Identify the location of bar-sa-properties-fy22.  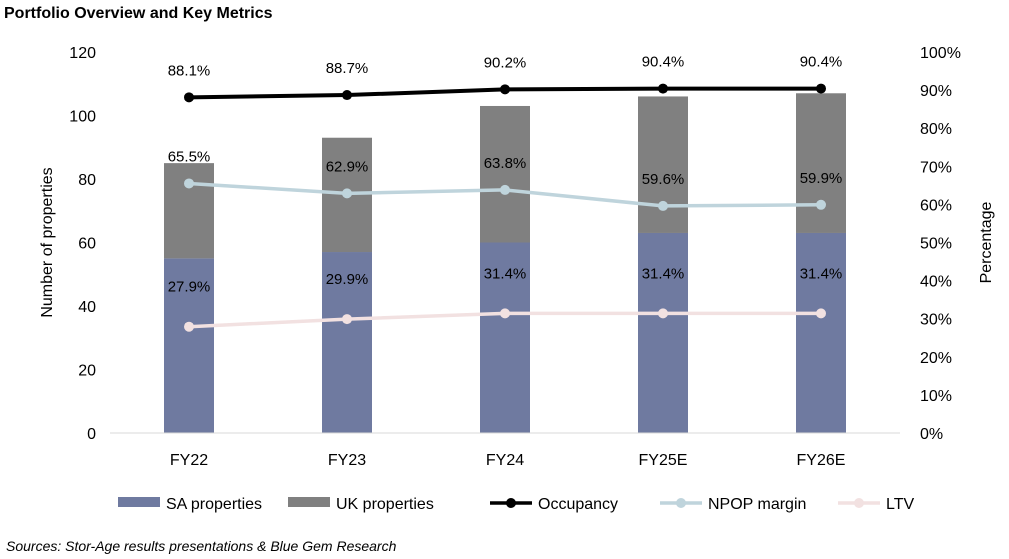
(189, 345).